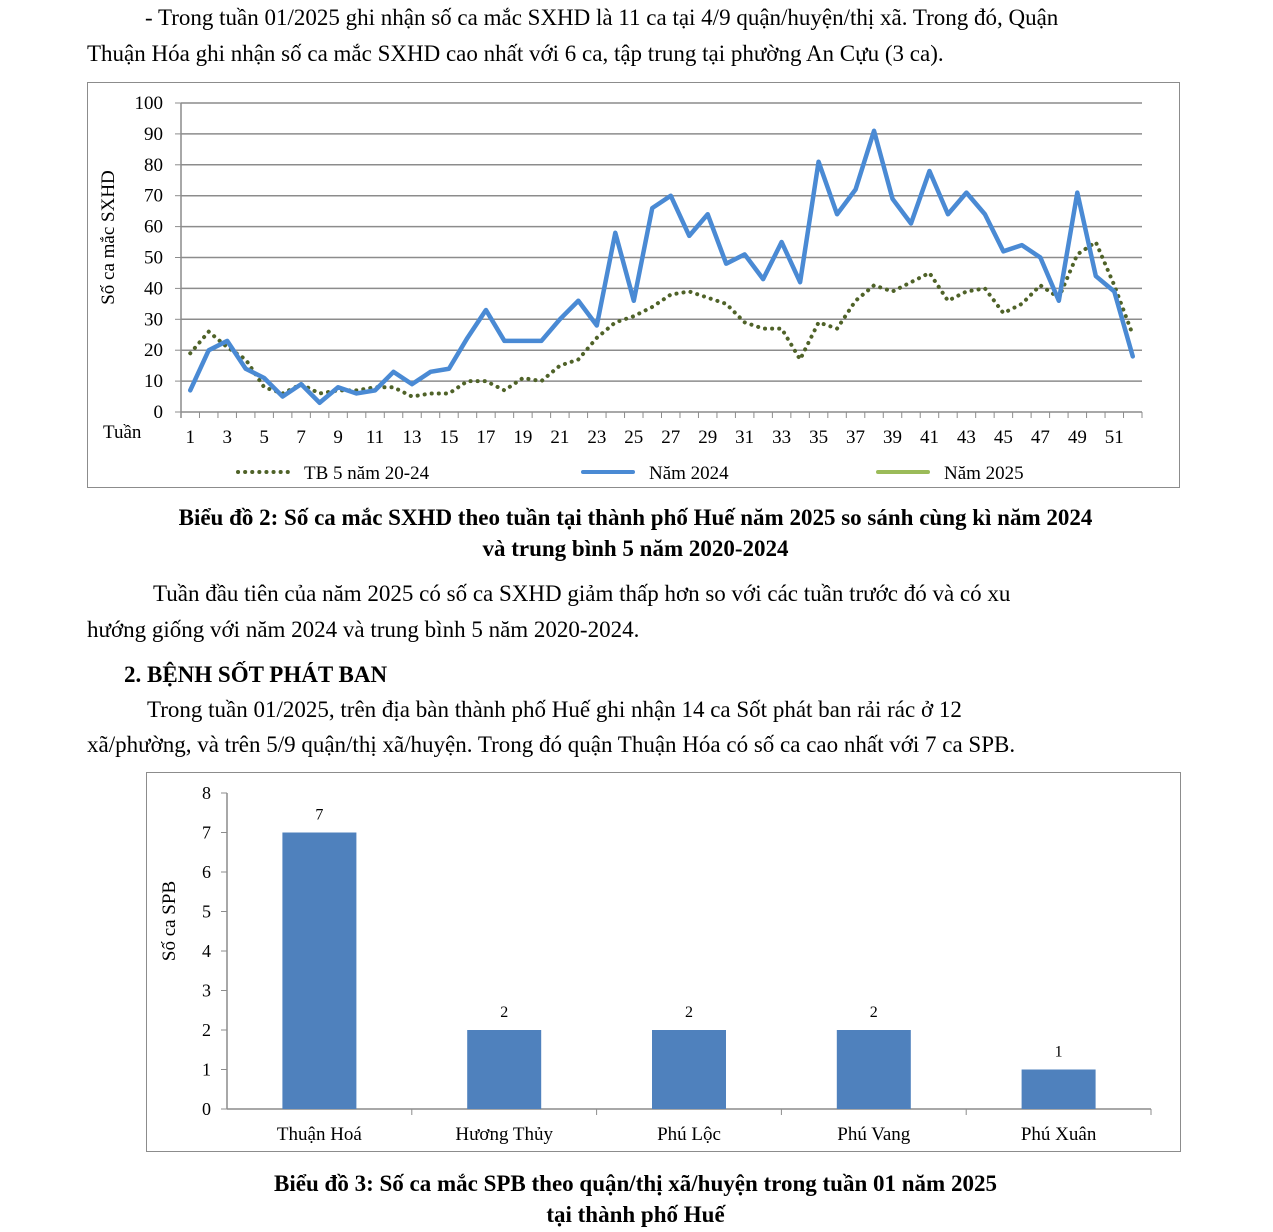 This screenshot has height=1232, width=1273. I want to click on x-tick-label: 13, so click(412, 437).